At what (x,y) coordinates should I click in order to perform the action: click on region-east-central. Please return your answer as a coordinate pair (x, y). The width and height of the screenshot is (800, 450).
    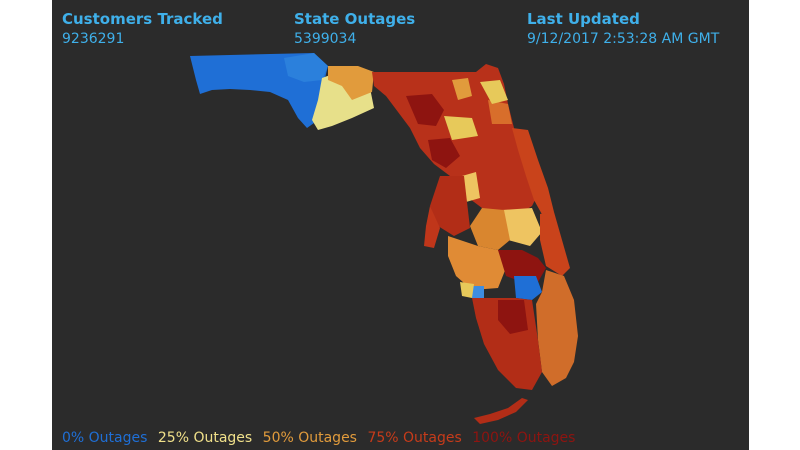
    Looking at the image, I should click on (555, 244).